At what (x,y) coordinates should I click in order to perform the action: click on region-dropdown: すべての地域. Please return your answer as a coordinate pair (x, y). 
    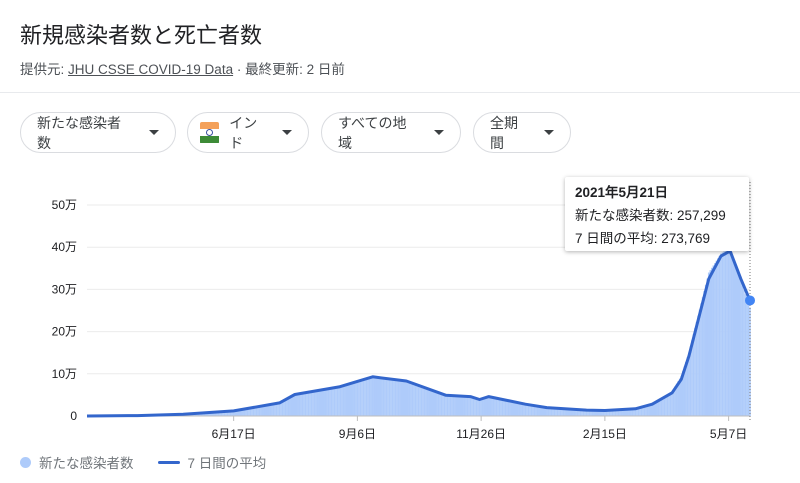
    Looking at the image, I should click on (391, 132).